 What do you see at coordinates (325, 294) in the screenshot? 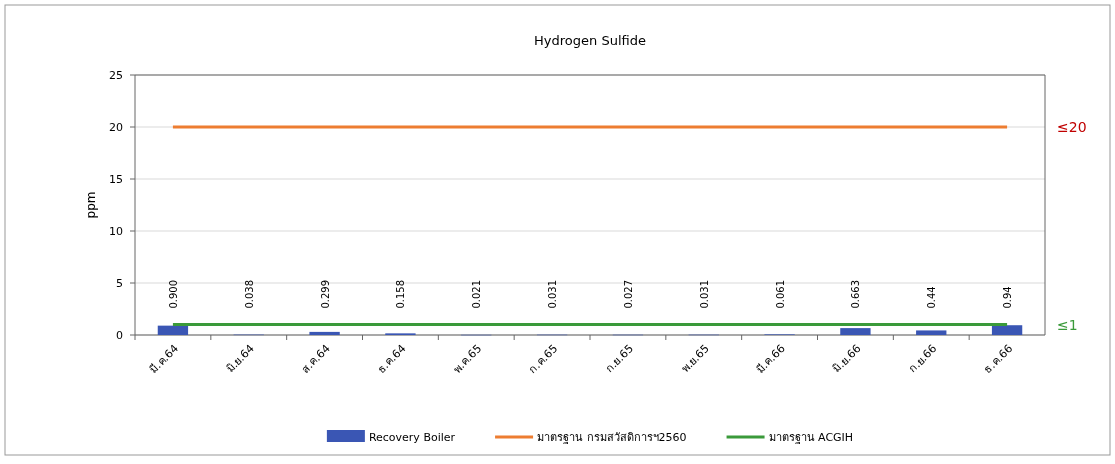
I see `text: 0.299` at bounding box center [325, 294].